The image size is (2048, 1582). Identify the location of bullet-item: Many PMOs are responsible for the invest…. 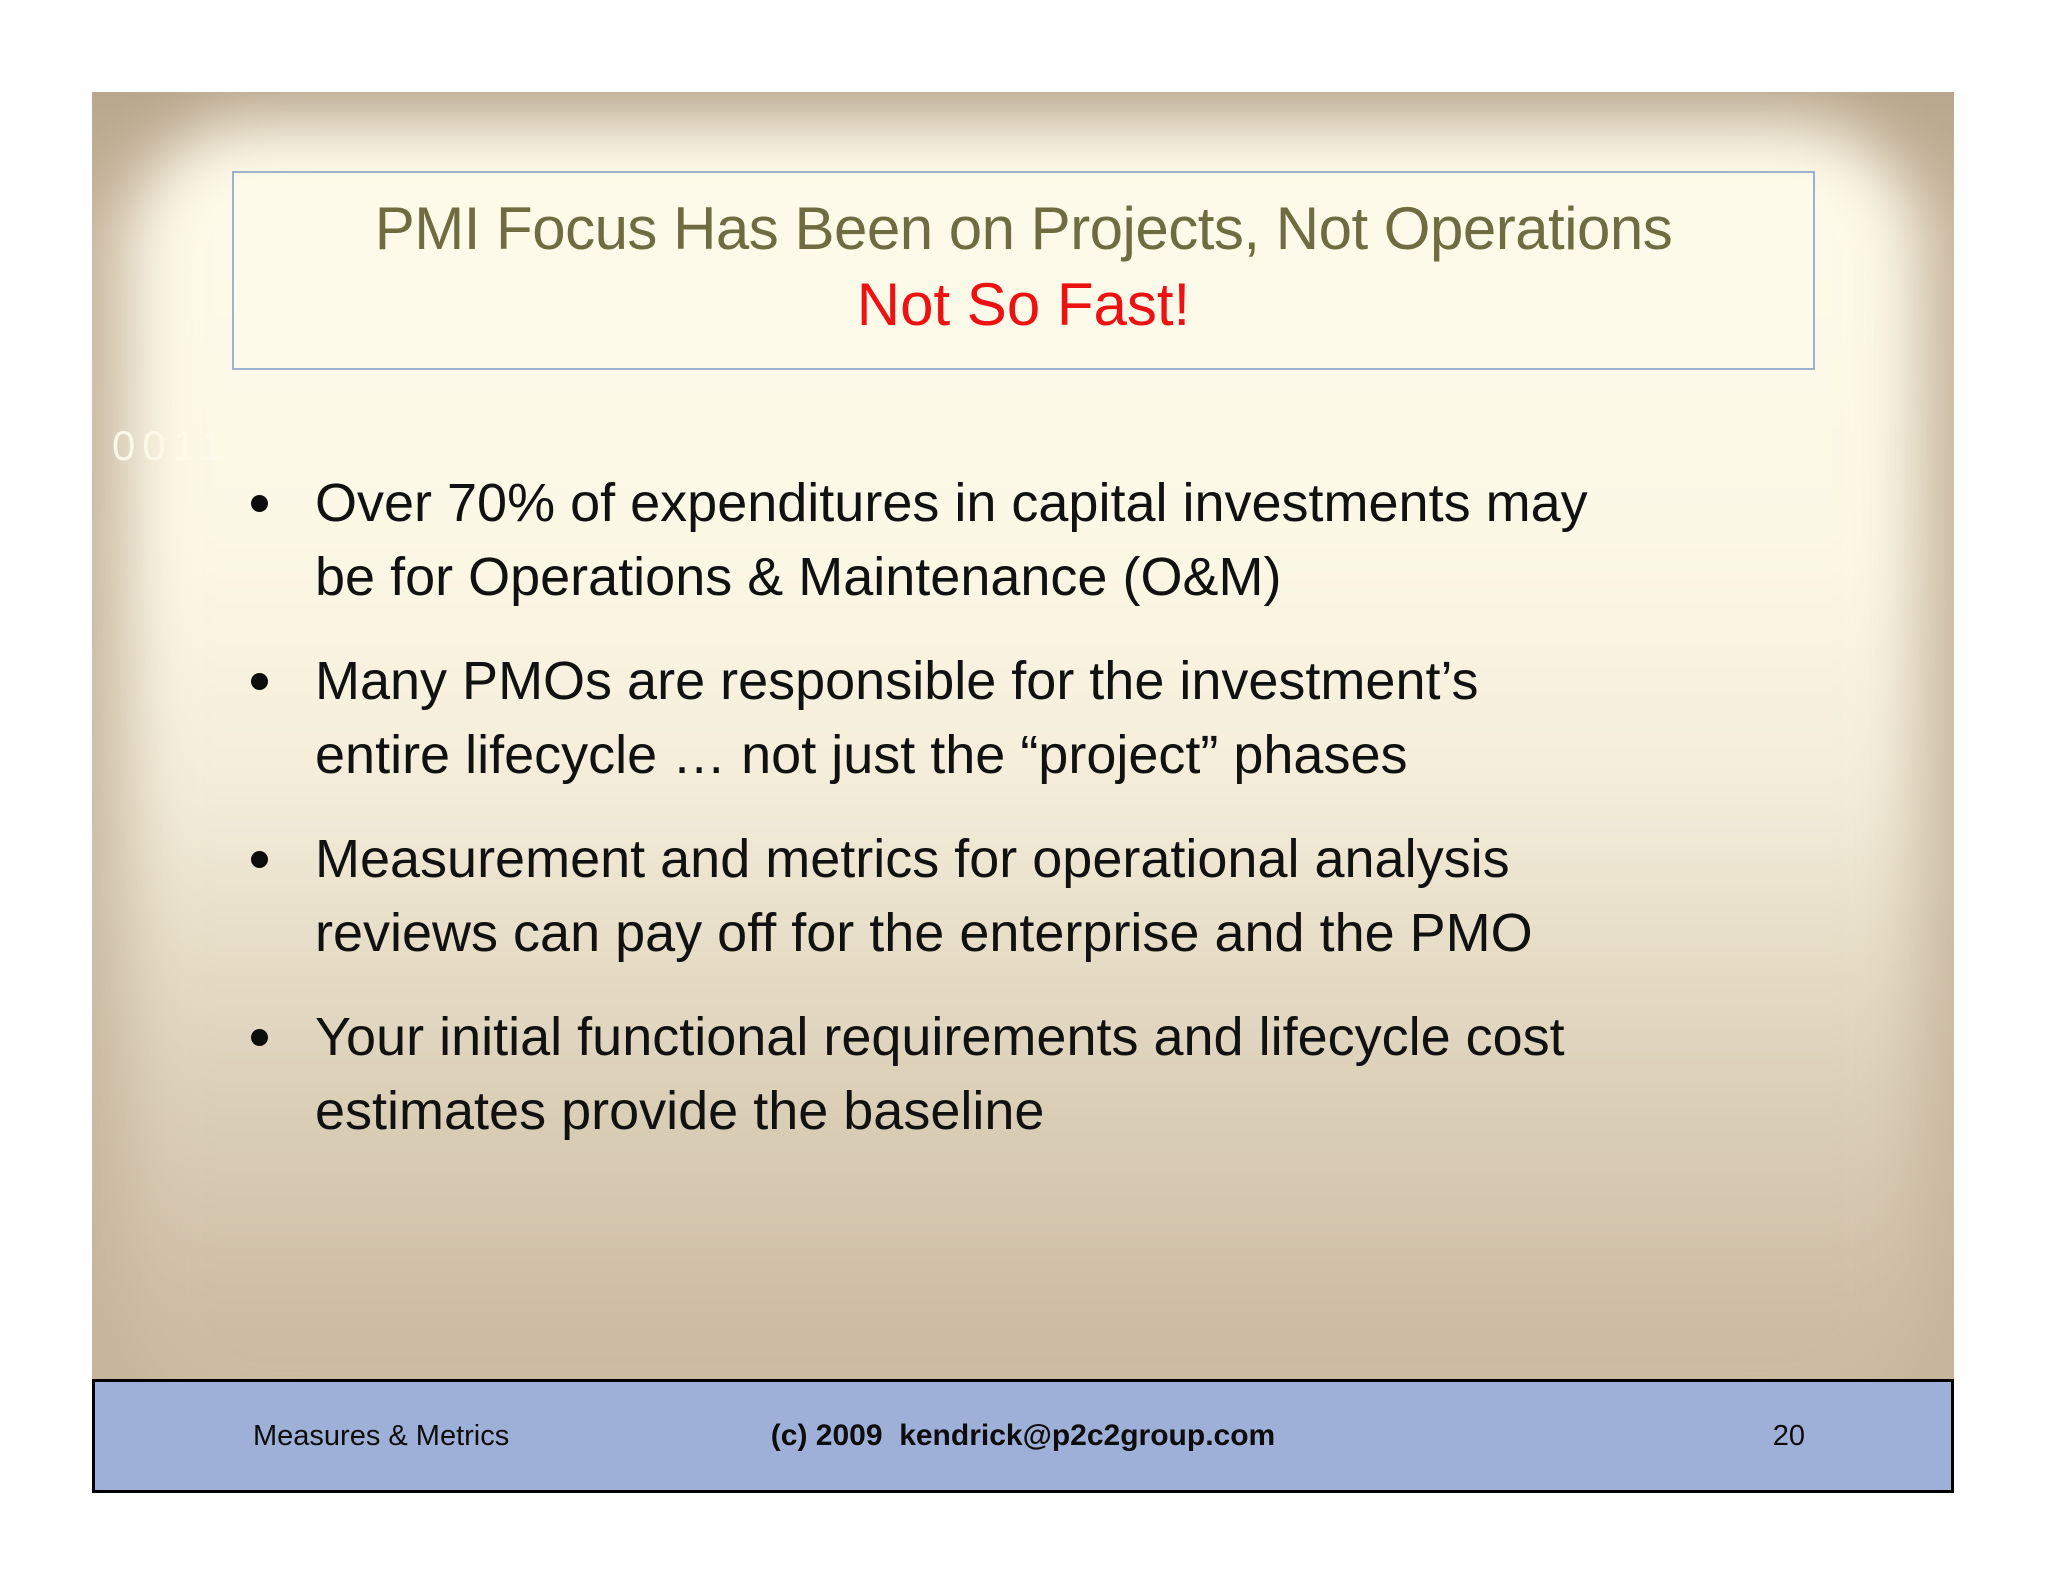
(1062, 718).